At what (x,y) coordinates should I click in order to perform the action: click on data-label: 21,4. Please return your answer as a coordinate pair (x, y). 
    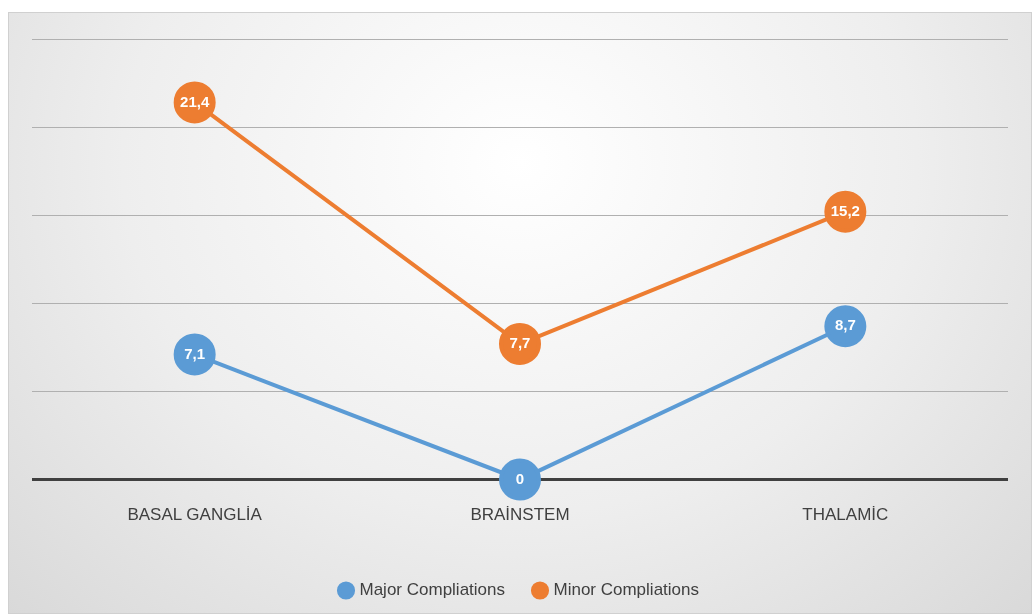
    Looking at the image, I should click on (195, 101).